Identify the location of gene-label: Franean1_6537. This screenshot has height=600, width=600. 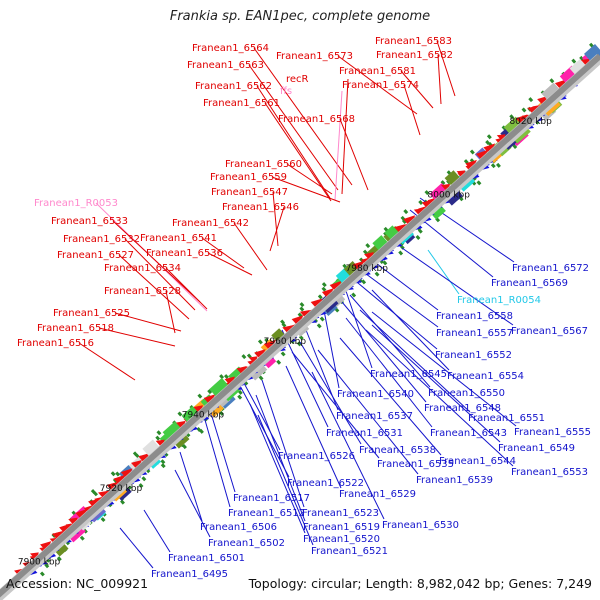
(374, 416).